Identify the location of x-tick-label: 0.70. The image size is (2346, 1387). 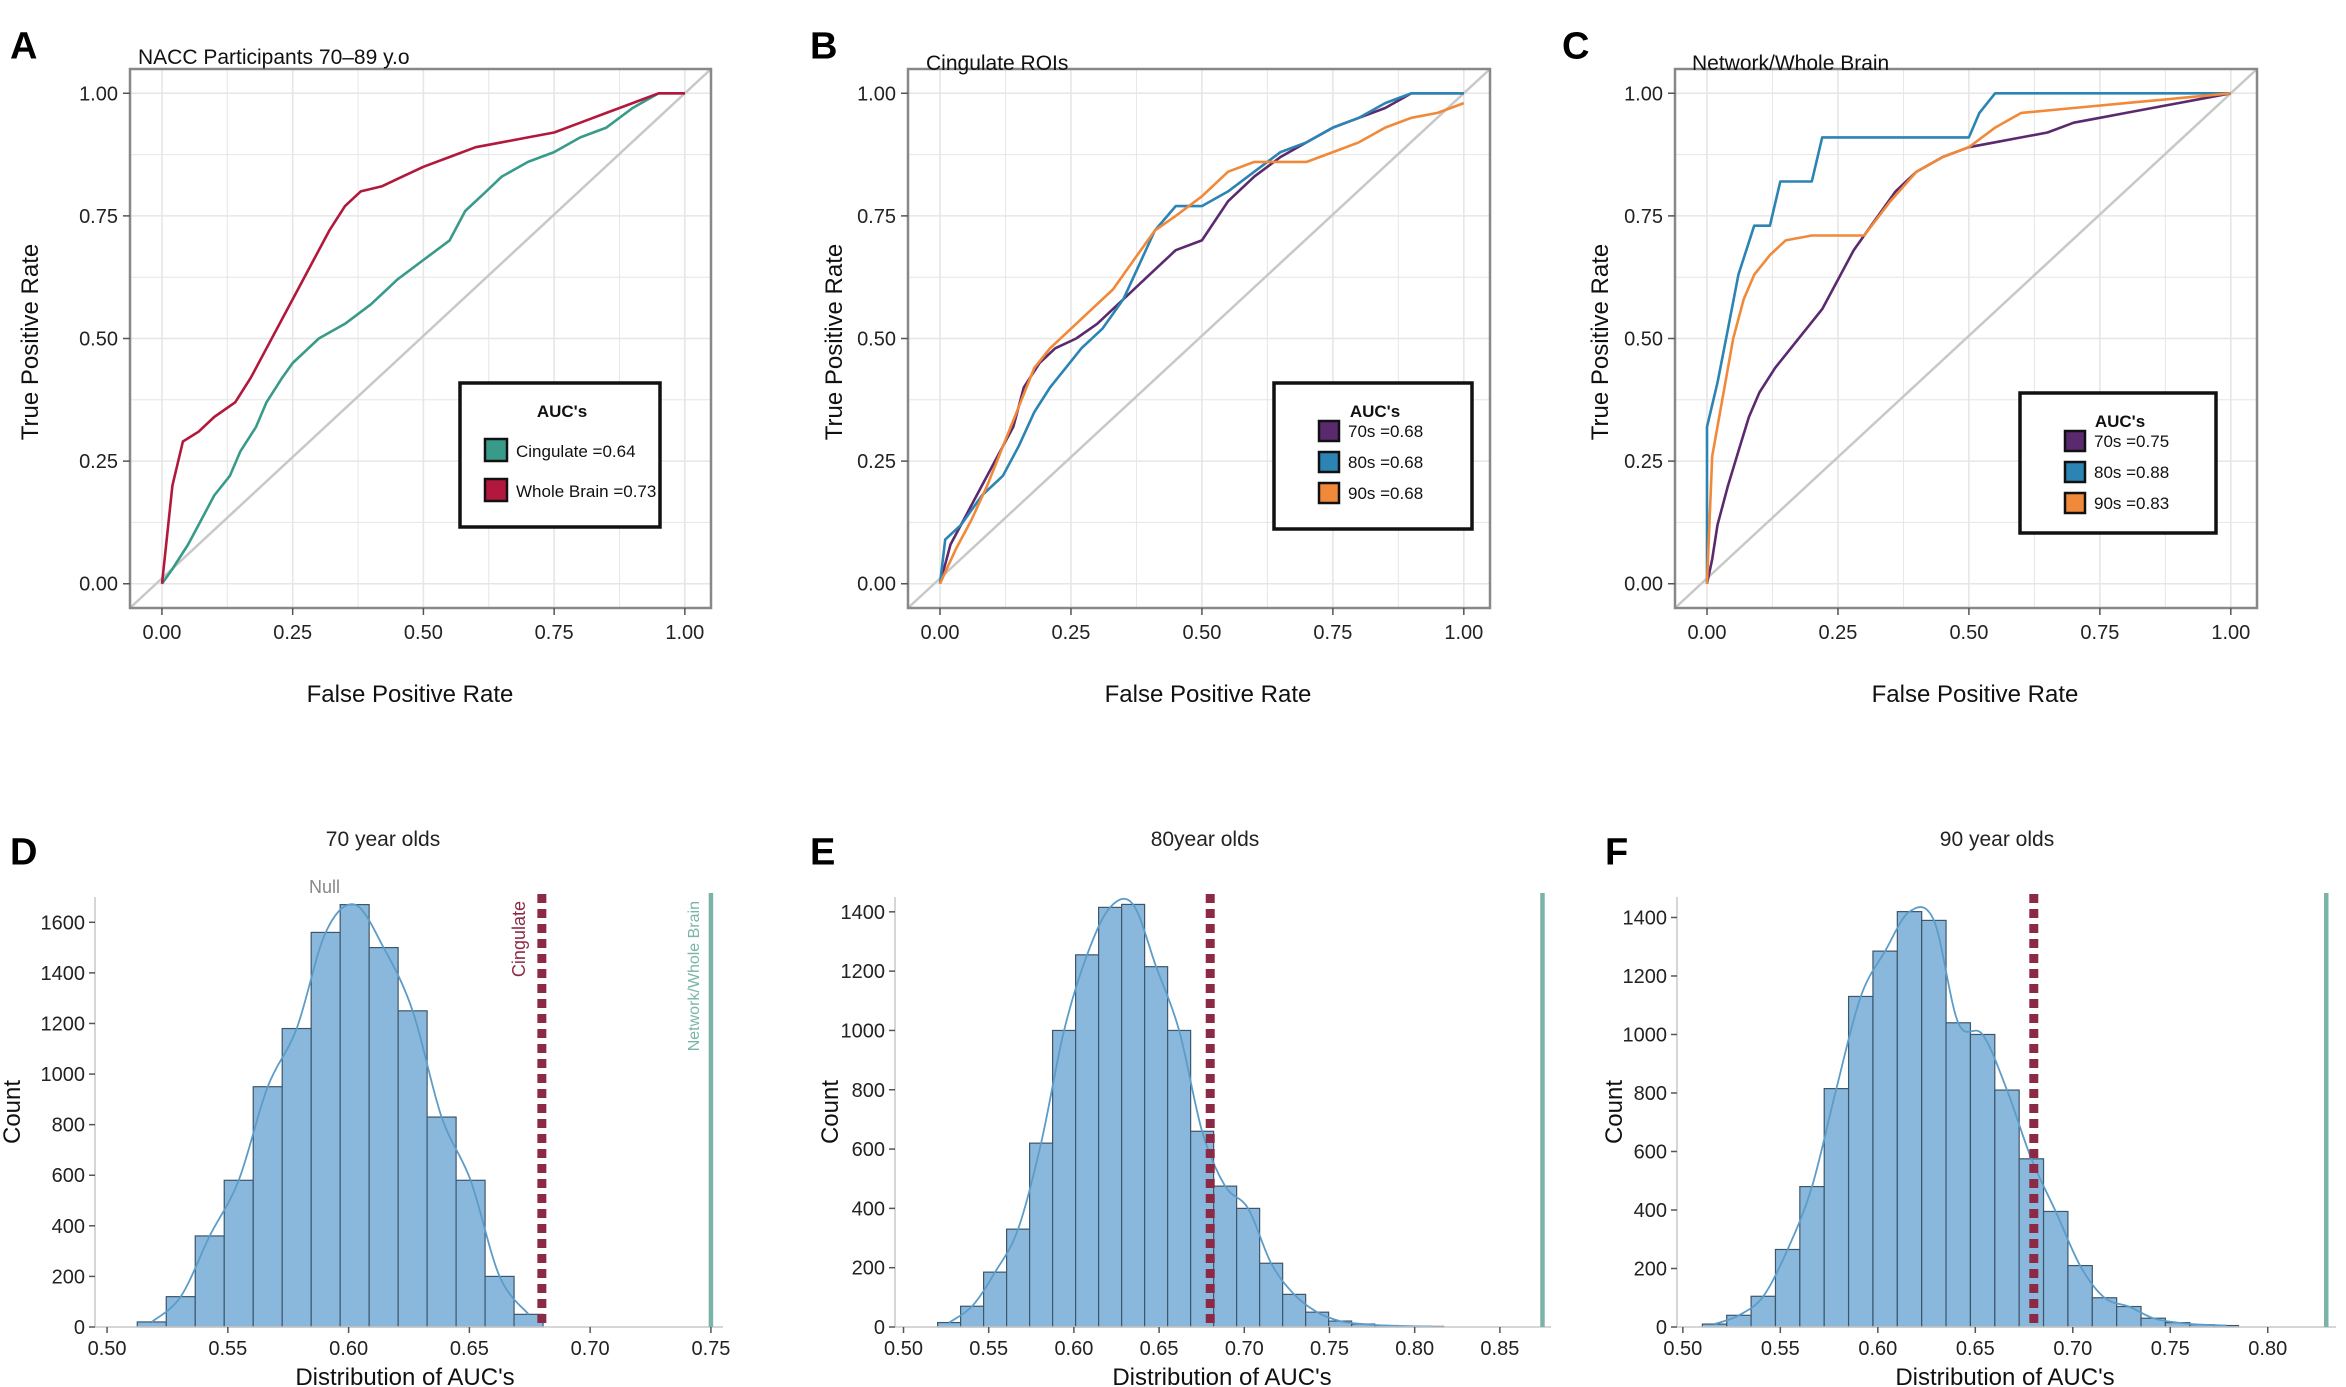
(590, 1349).